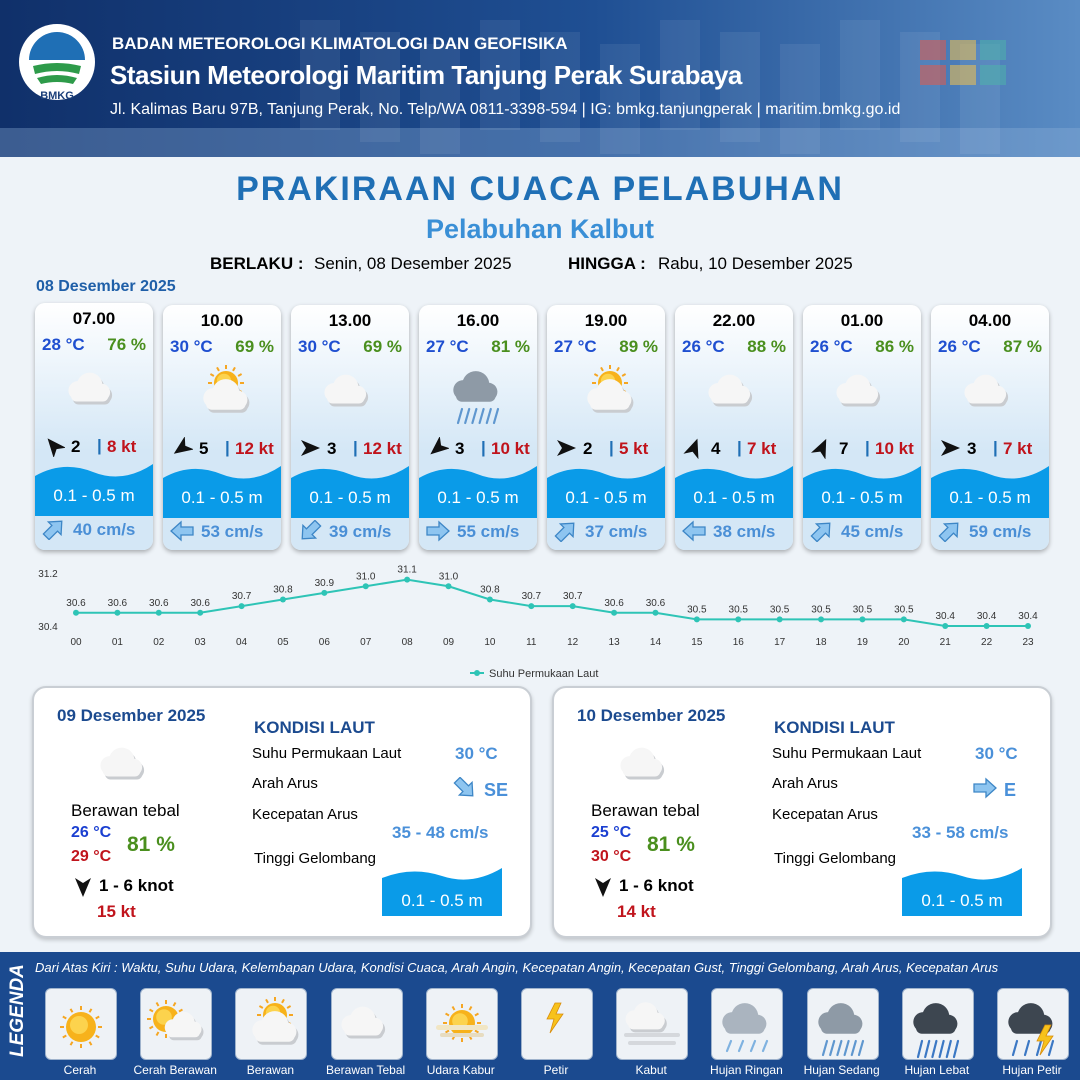 The height and width of the screenshot is (1080, 1080). Describe the element at coordinates (94, 318) in the screenshot. I see `forecast-time: 07.00` at that location.